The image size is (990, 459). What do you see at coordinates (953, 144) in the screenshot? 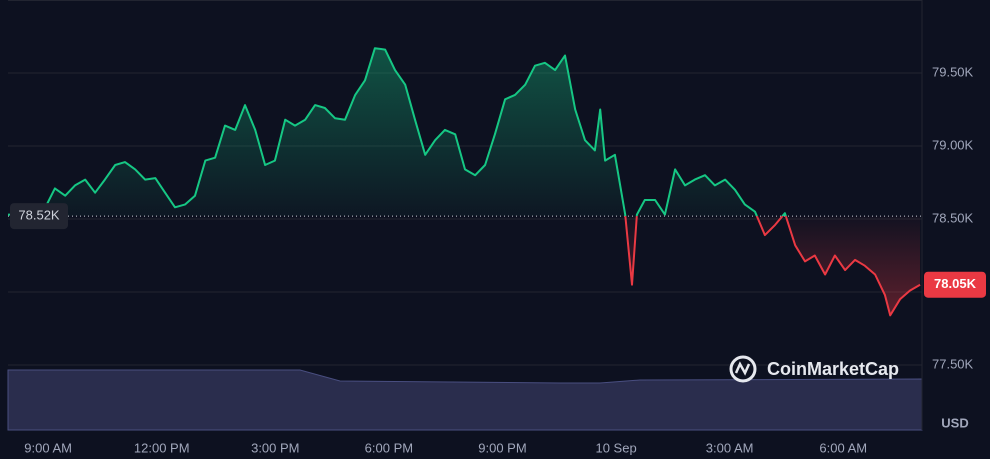
I see `y-tick-label: 79.00K` at bounding box center [953, 144].